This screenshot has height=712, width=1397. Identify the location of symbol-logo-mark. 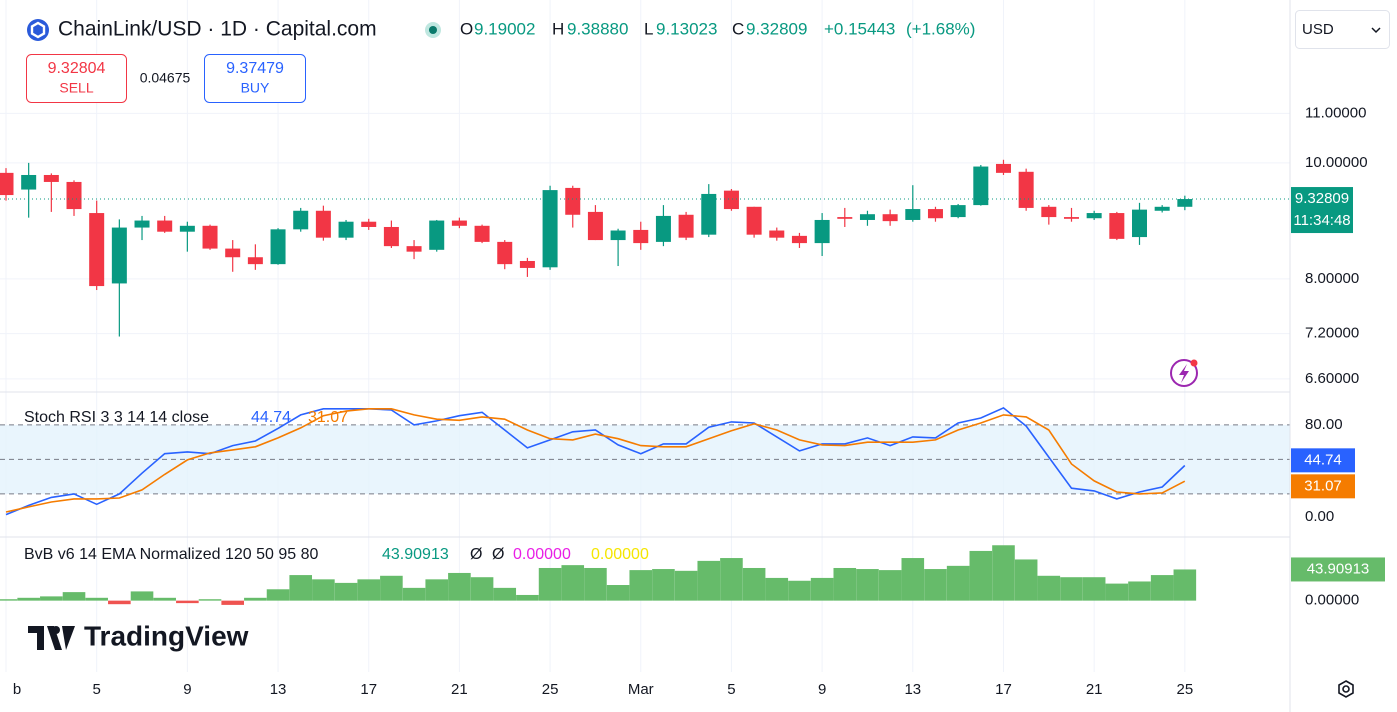
(38, 30).